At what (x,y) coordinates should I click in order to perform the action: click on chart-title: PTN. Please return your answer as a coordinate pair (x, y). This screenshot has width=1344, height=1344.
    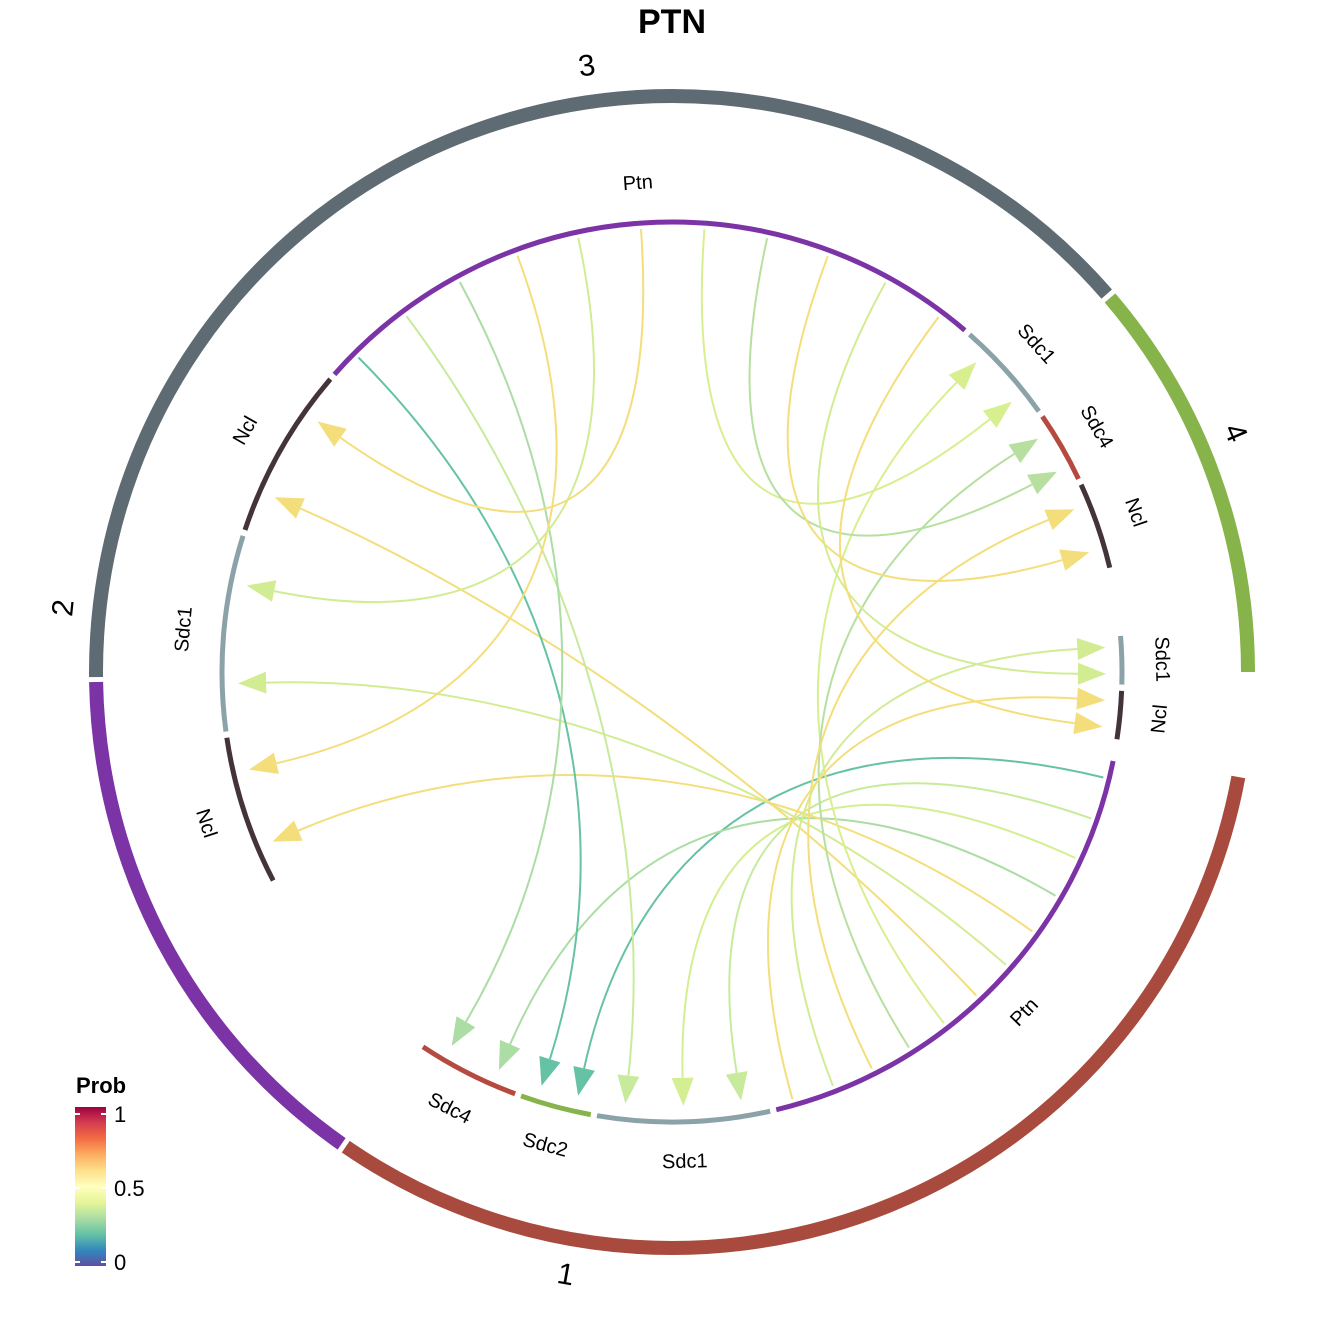
    Looking at the image, I should click on (672, 22).